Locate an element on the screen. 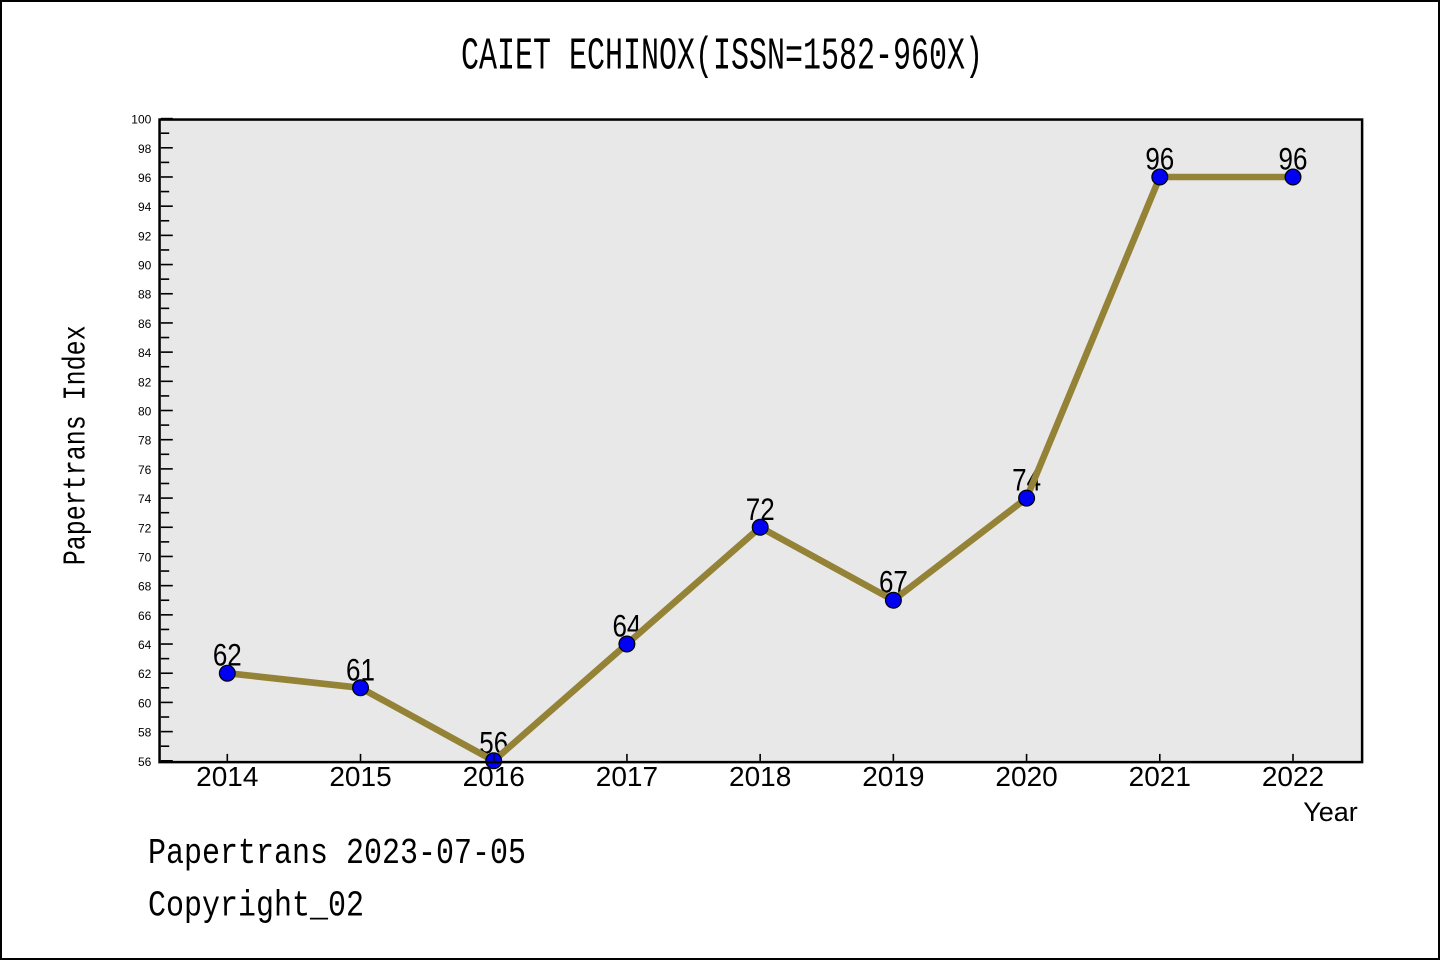  svg-text: 96 is located at coordinates (145, 178).